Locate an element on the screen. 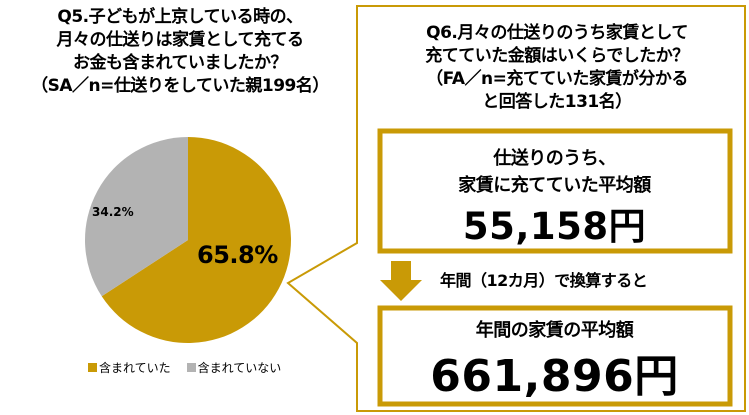 This screenshot has width=749, height=415. down-arrow-icon is located at coordinates (401, 281).